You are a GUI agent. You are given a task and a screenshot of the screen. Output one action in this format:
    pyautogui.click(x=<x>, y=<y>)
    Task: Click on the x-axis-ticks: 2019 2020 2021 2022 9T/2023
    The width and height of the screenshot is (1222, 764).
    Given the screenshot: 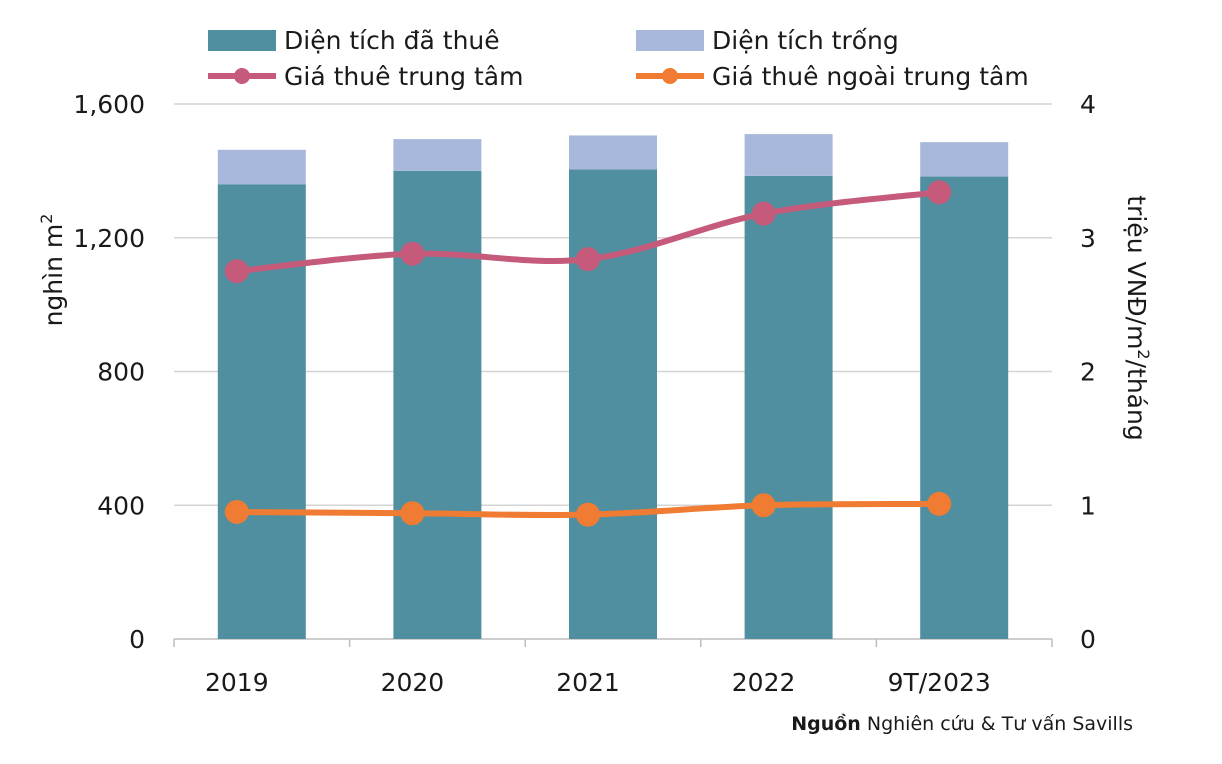 What is the action you would take?
    pyautogui.click(x=598, y=682)
    